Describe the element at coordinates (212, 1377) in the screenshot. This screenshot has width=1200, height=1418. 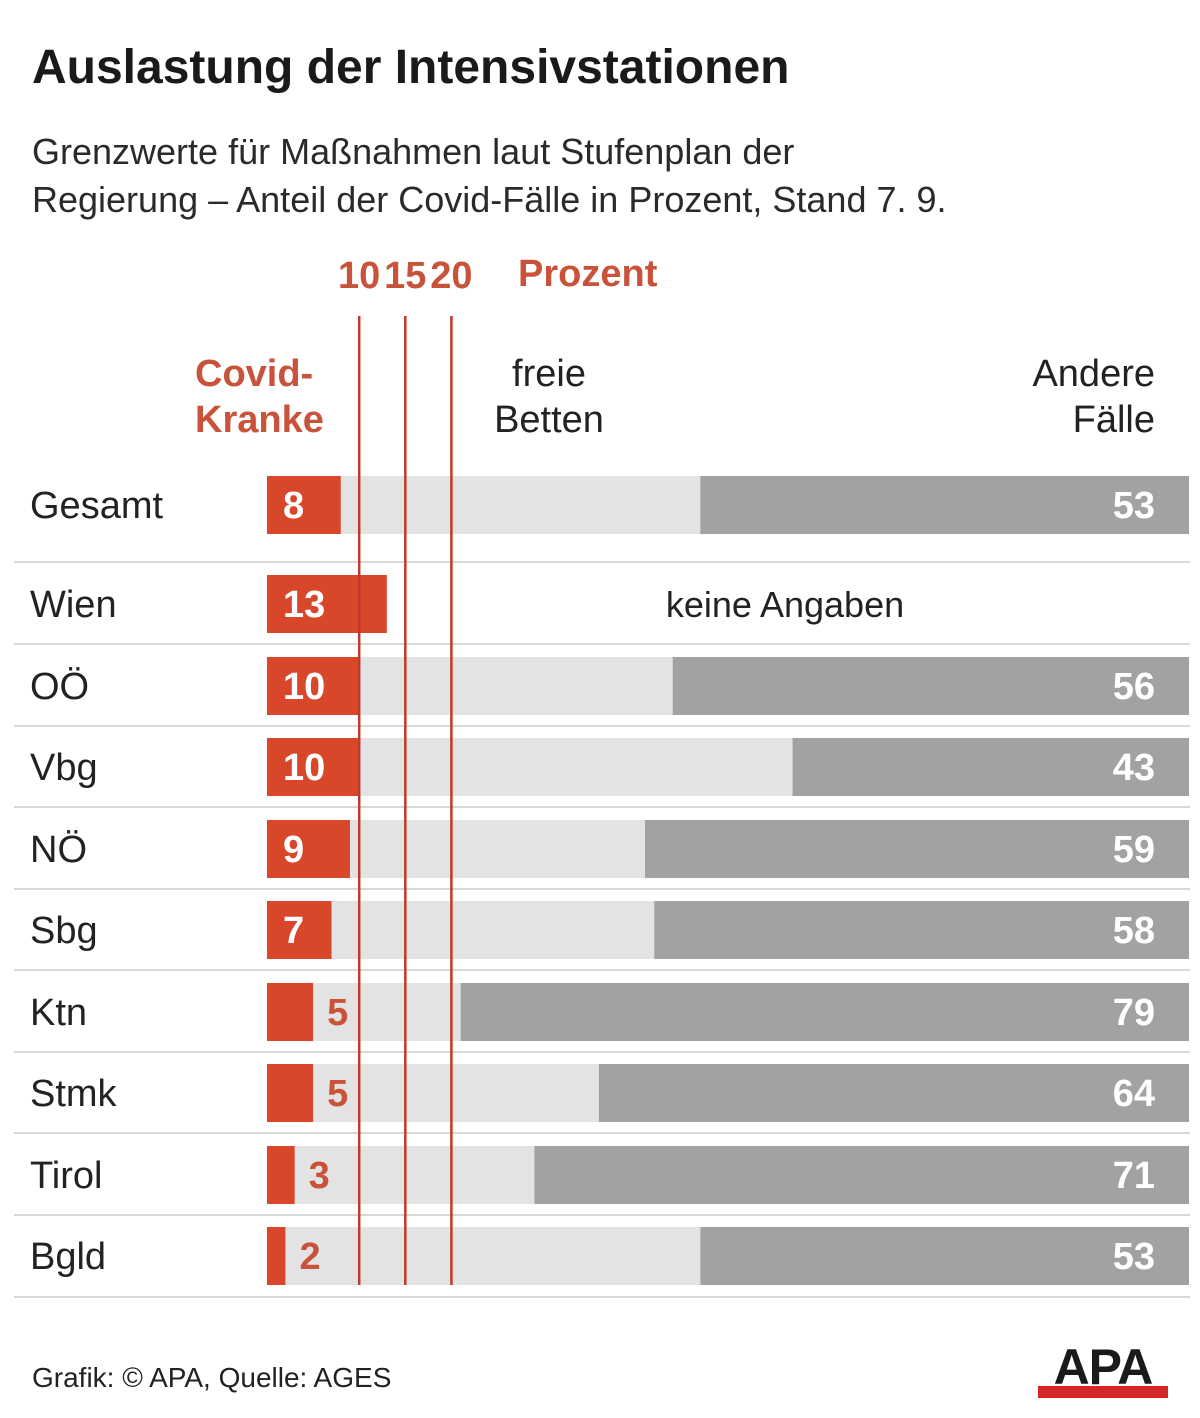
I see `footer-credit: Grafik: © APA, Quelle: AGES` at that location.